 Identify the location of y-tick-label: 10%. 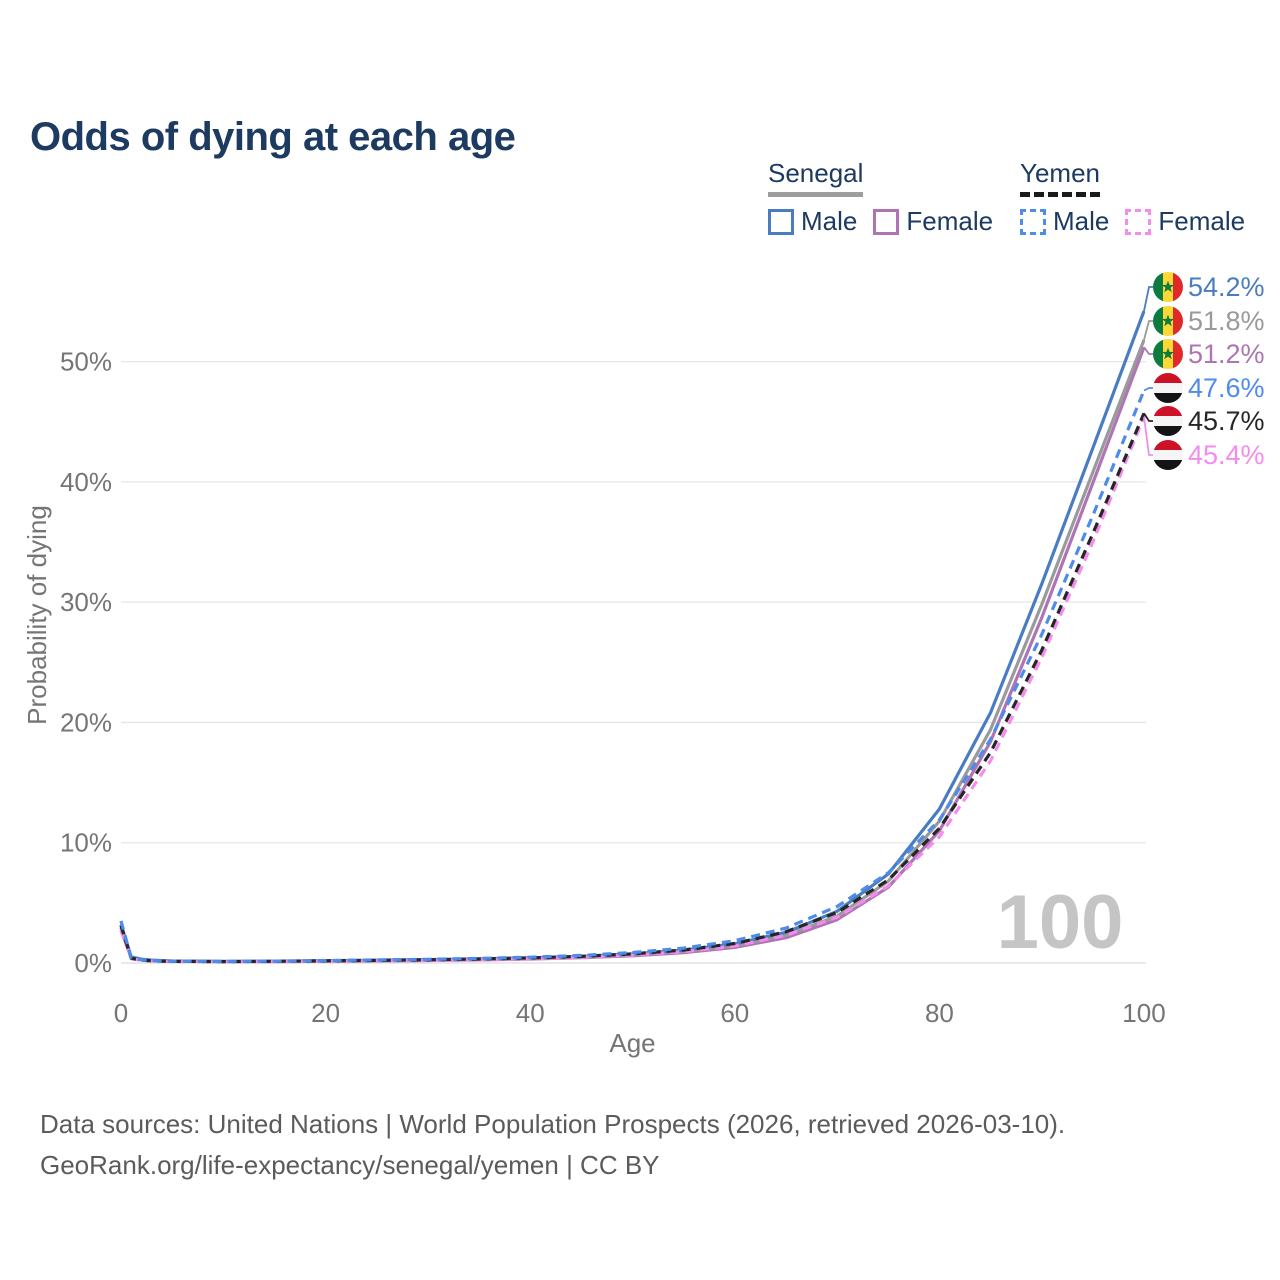
(86, 843).